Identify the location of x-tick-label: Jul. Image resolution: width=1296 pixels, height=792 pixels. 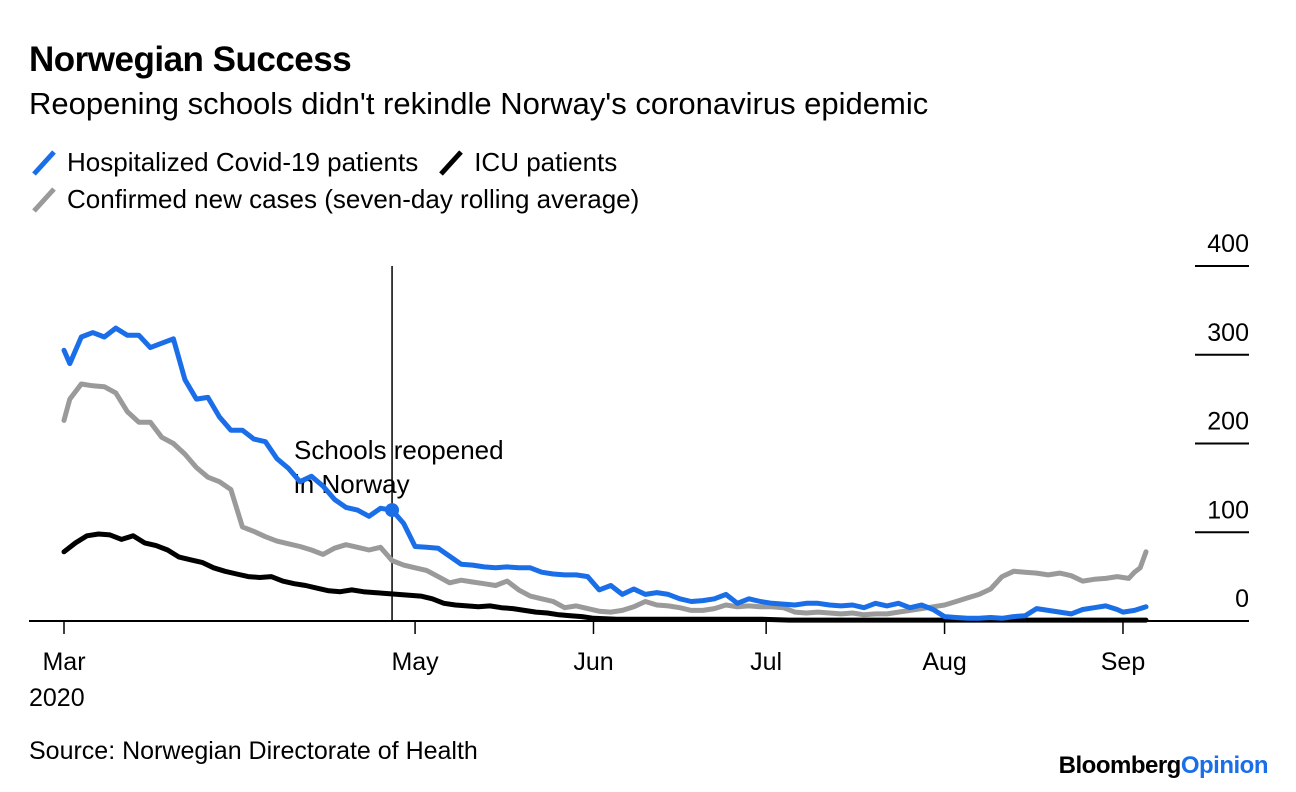
(766, 662).